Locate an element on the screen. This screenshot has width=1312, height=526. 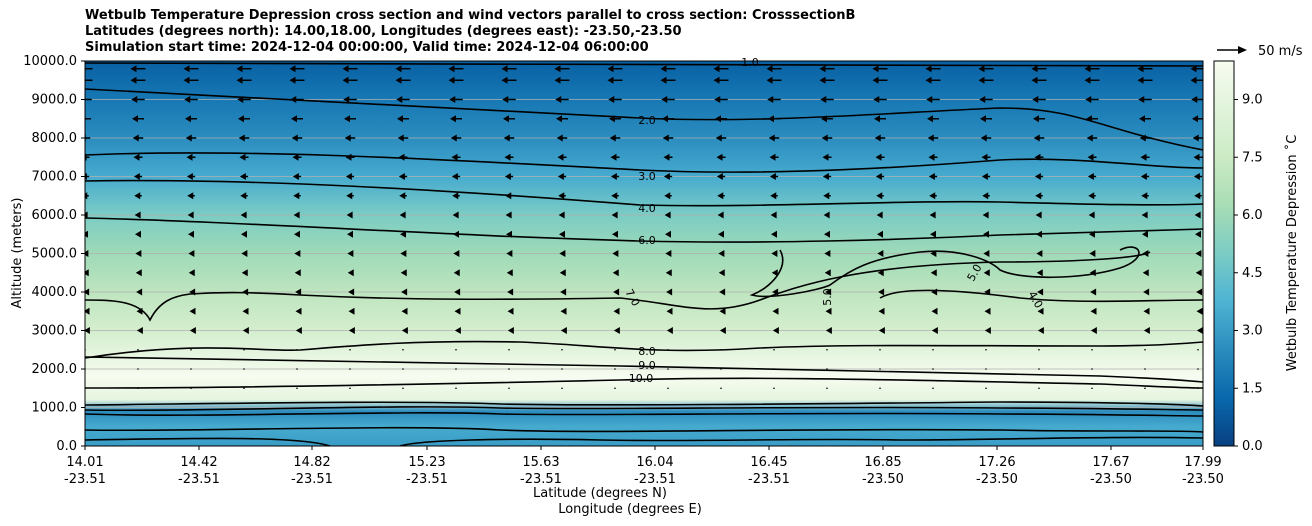
wind-reference-arrowhead is located at coordinates (1242, 50).